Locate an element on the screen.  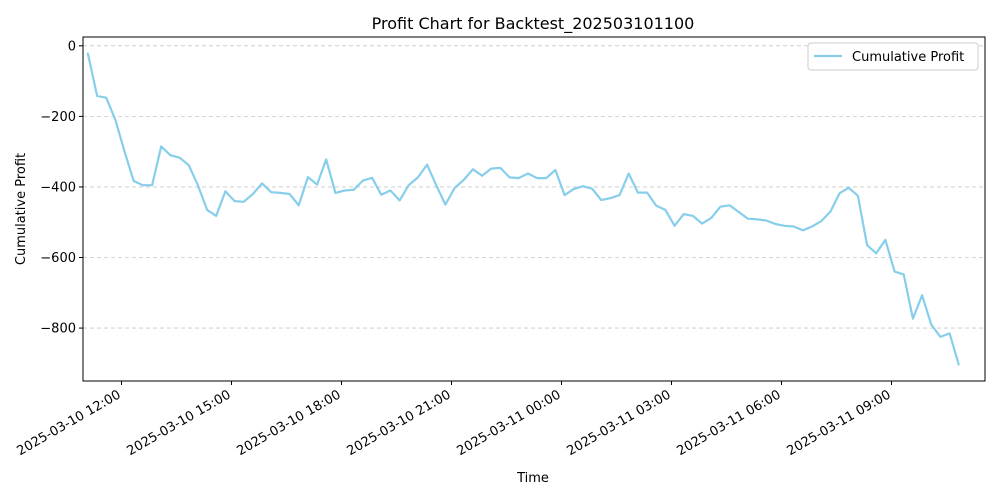
x-axis-label: Time is located at coordinates (532, 478).